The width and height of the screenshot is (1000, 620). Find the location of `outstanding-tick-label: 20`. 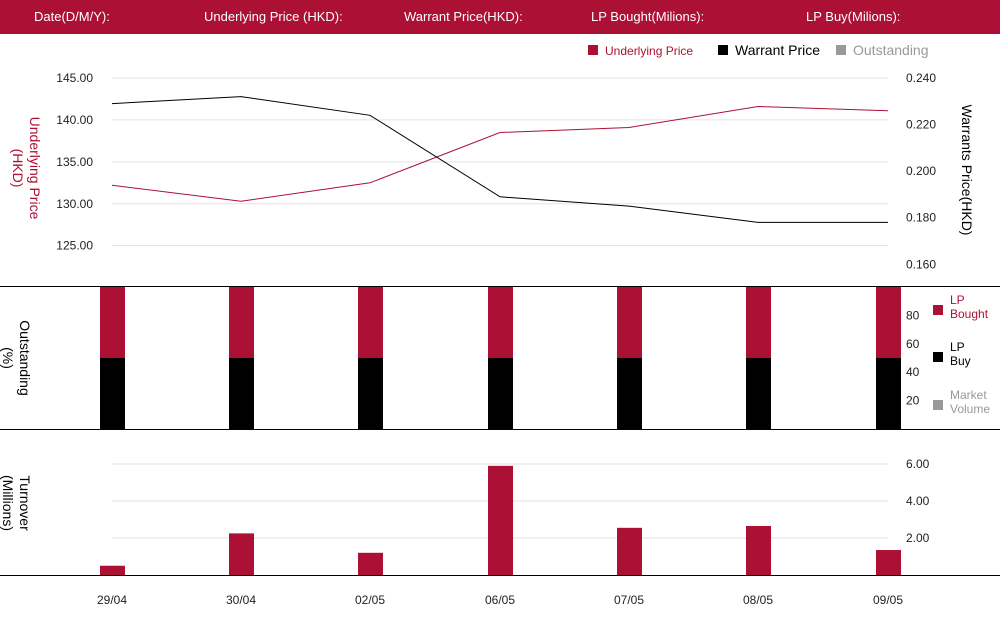

outstanding-tick-label: 20 is located at coordinates (913, 401).